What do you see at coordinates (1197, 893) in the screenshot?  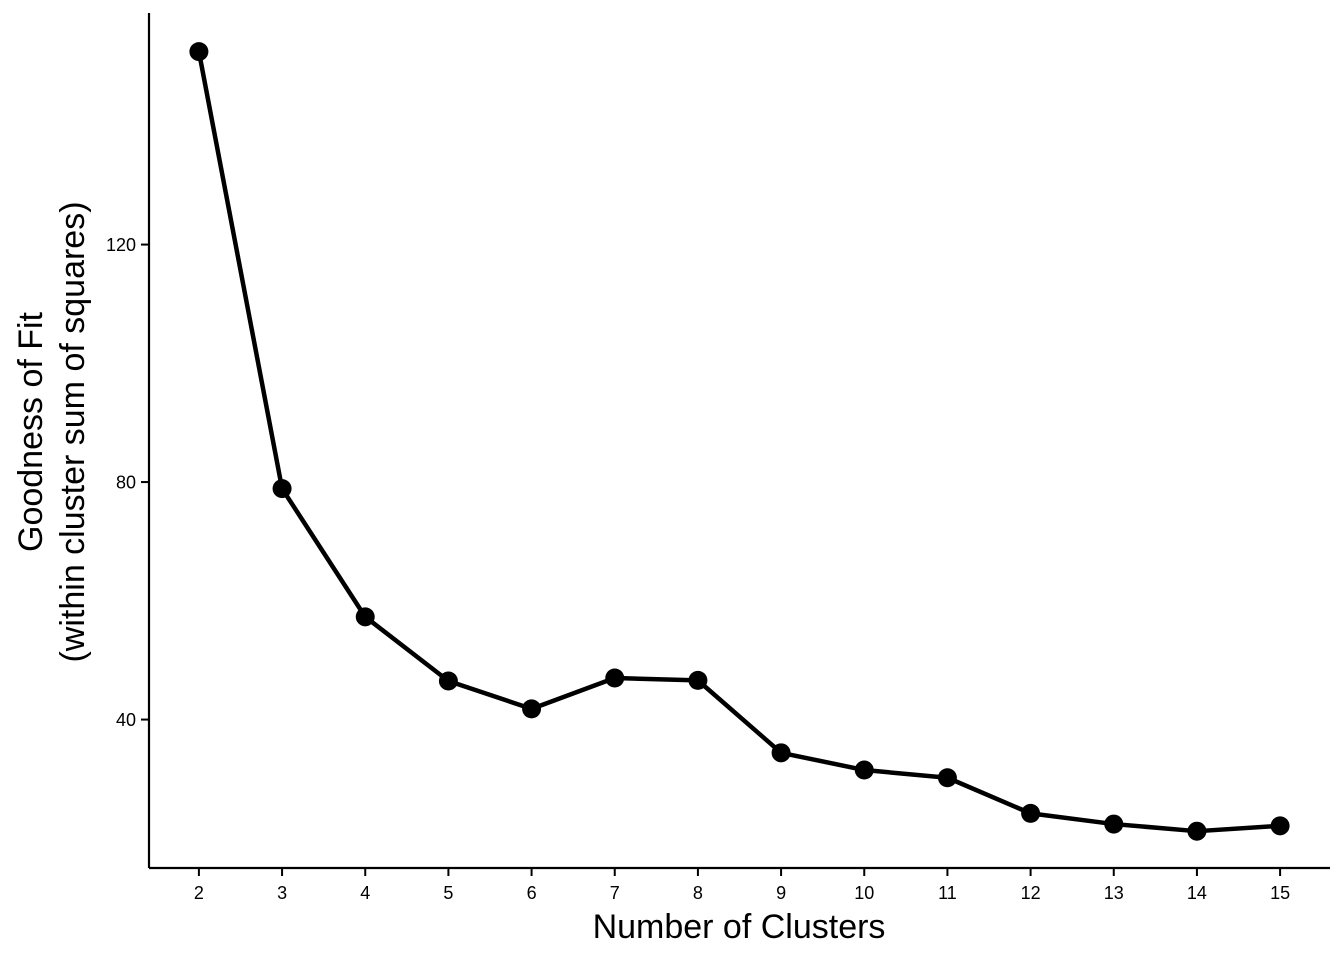 I see `x-tick-label: 14` at bounding box center [1197, 893].